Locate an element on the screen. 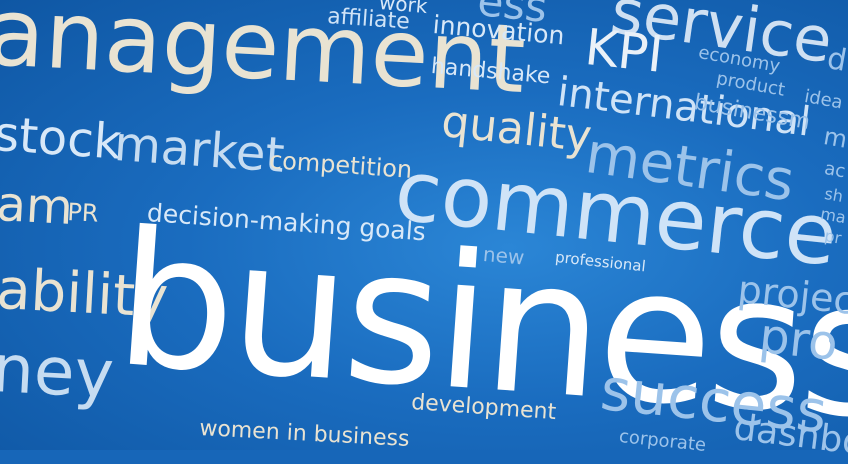 Image resolution: width=848 pixels, height=464 pixels. word-network: work is located at coordinates (403, 9).